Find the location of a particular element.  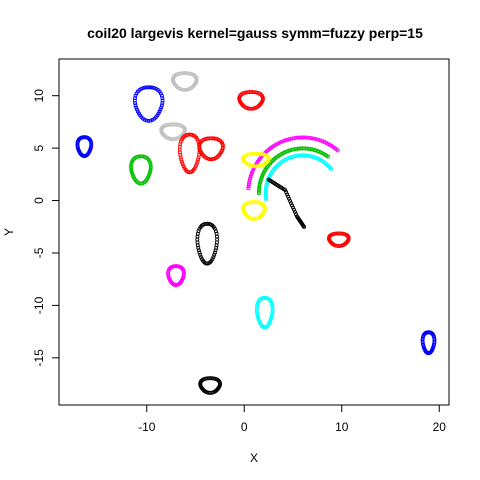

x-tick-label: 20 is located at coordinates (440, 427).